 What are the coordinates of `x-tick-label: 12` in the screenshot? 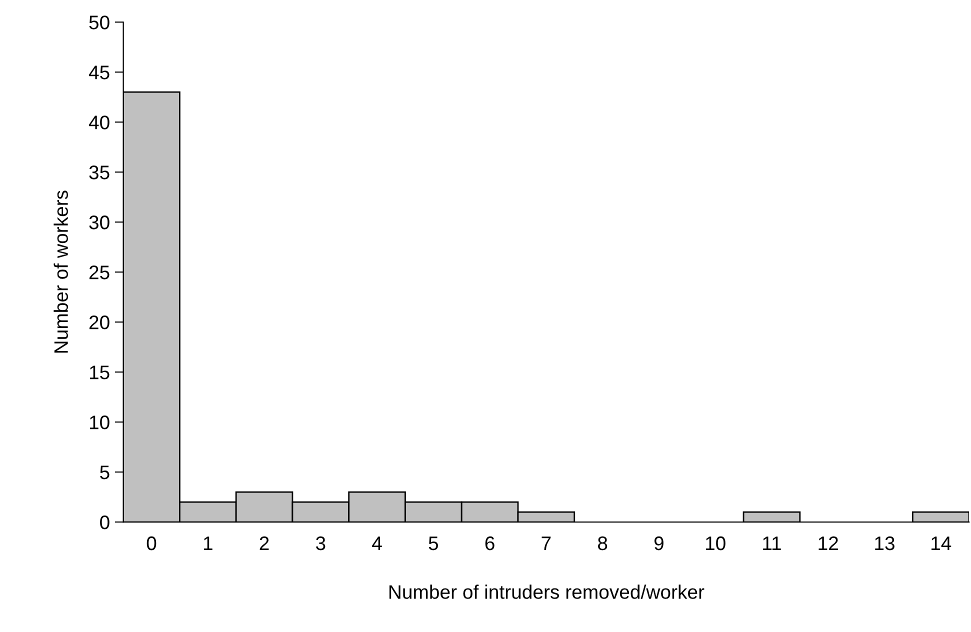 It's located at (828, 543).